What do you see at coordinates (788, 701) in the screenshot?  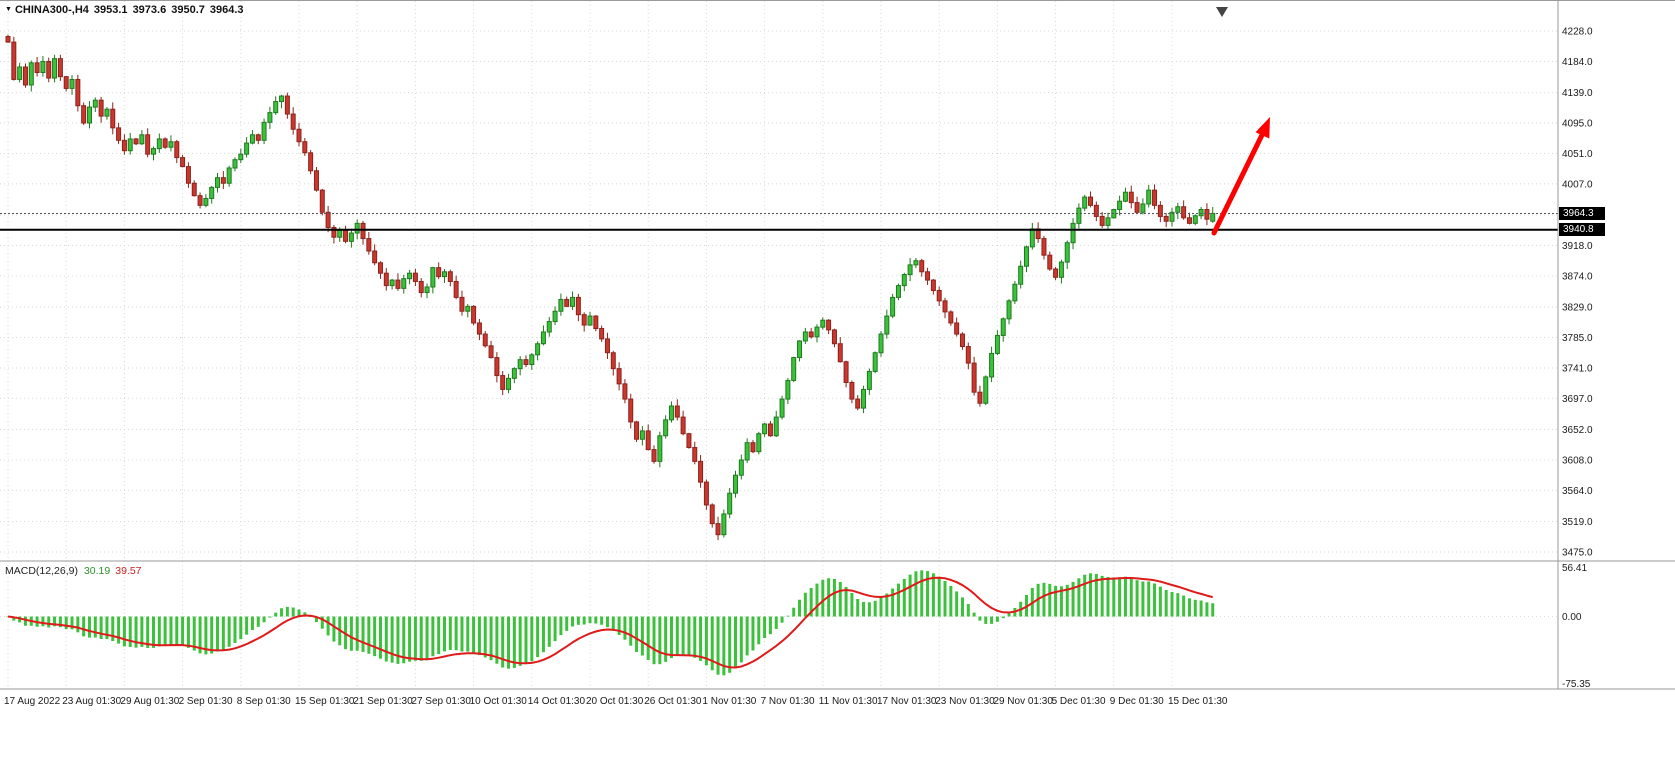 I see `time-tick-label: 7 Nov 01:30` at bounding box center [788, 701].